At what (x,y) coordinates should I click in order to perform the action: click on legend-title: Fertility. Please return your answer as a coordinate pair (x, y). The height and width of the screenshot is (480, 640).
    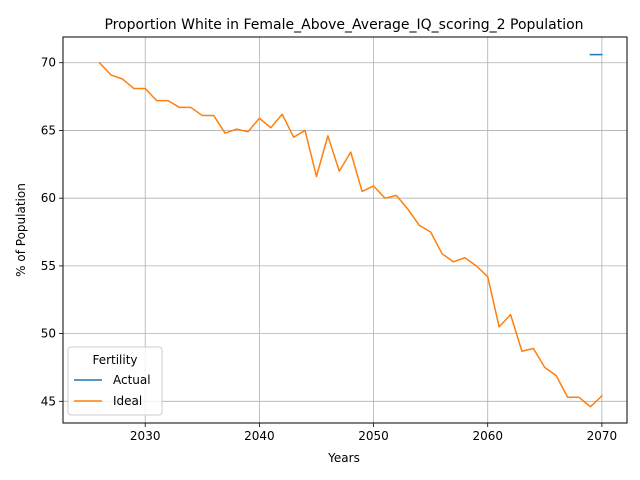
    Looking at the image, I should click on (114, 360).